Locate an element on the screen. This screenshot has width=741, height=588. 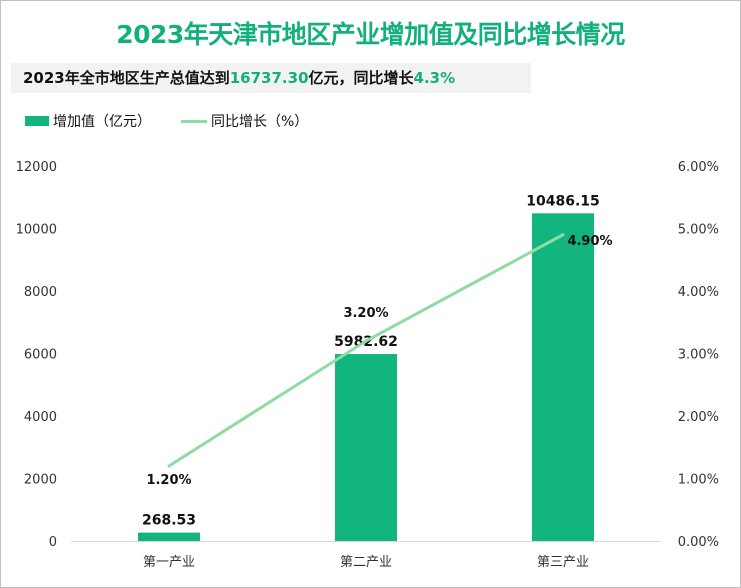
legend-bar-label: 增加值（亿元） is located at coordinates (102, 122).